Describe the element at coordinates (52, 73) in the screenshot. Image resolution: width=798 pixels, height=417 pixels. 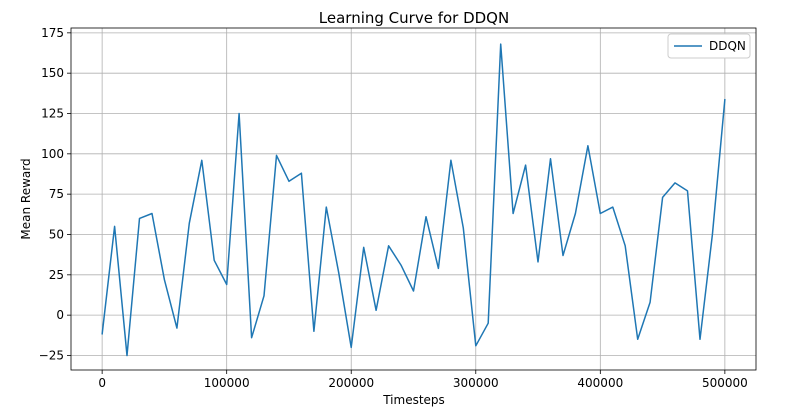
I see `y-tick-label: 150` at that location.